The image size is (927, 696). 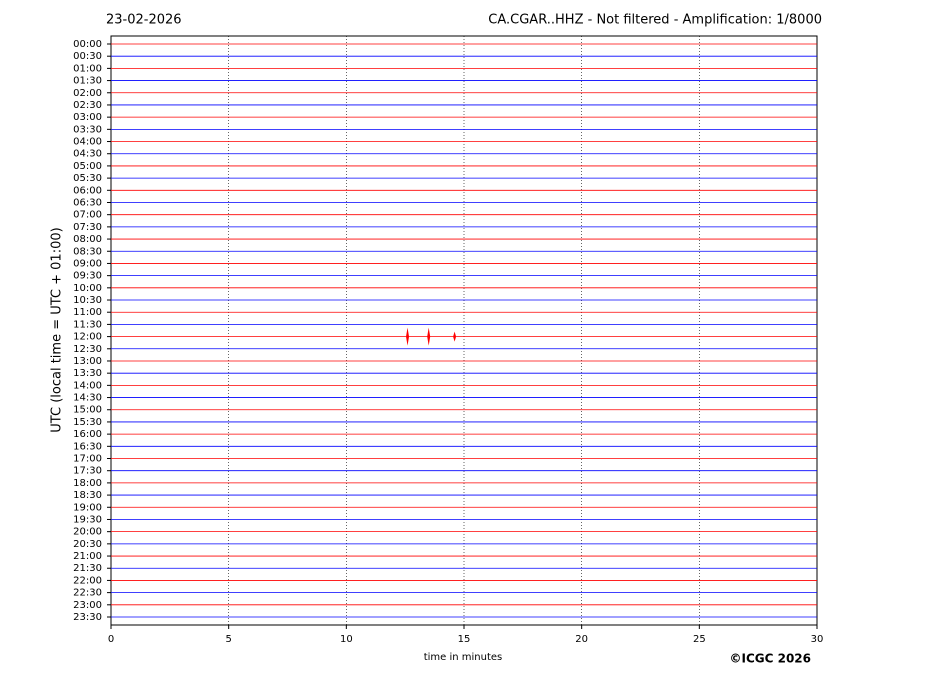 I want to click on y-tick-label: 20:30, so click(x=87, y=544).